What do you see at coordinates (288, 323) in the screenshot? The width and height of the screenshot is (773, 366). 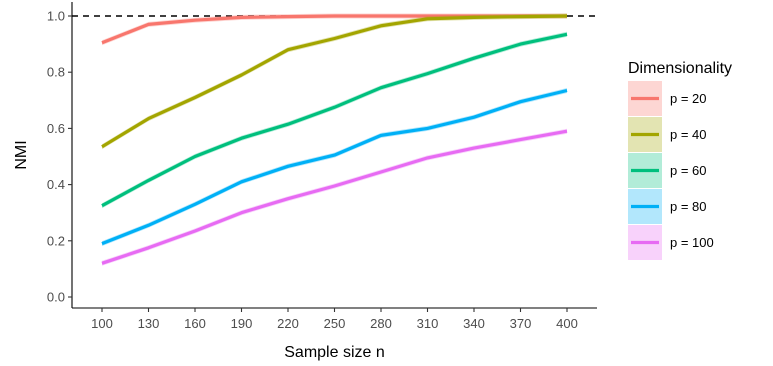 I see `x-tick-label: 220` at bounding box center [288, 323].